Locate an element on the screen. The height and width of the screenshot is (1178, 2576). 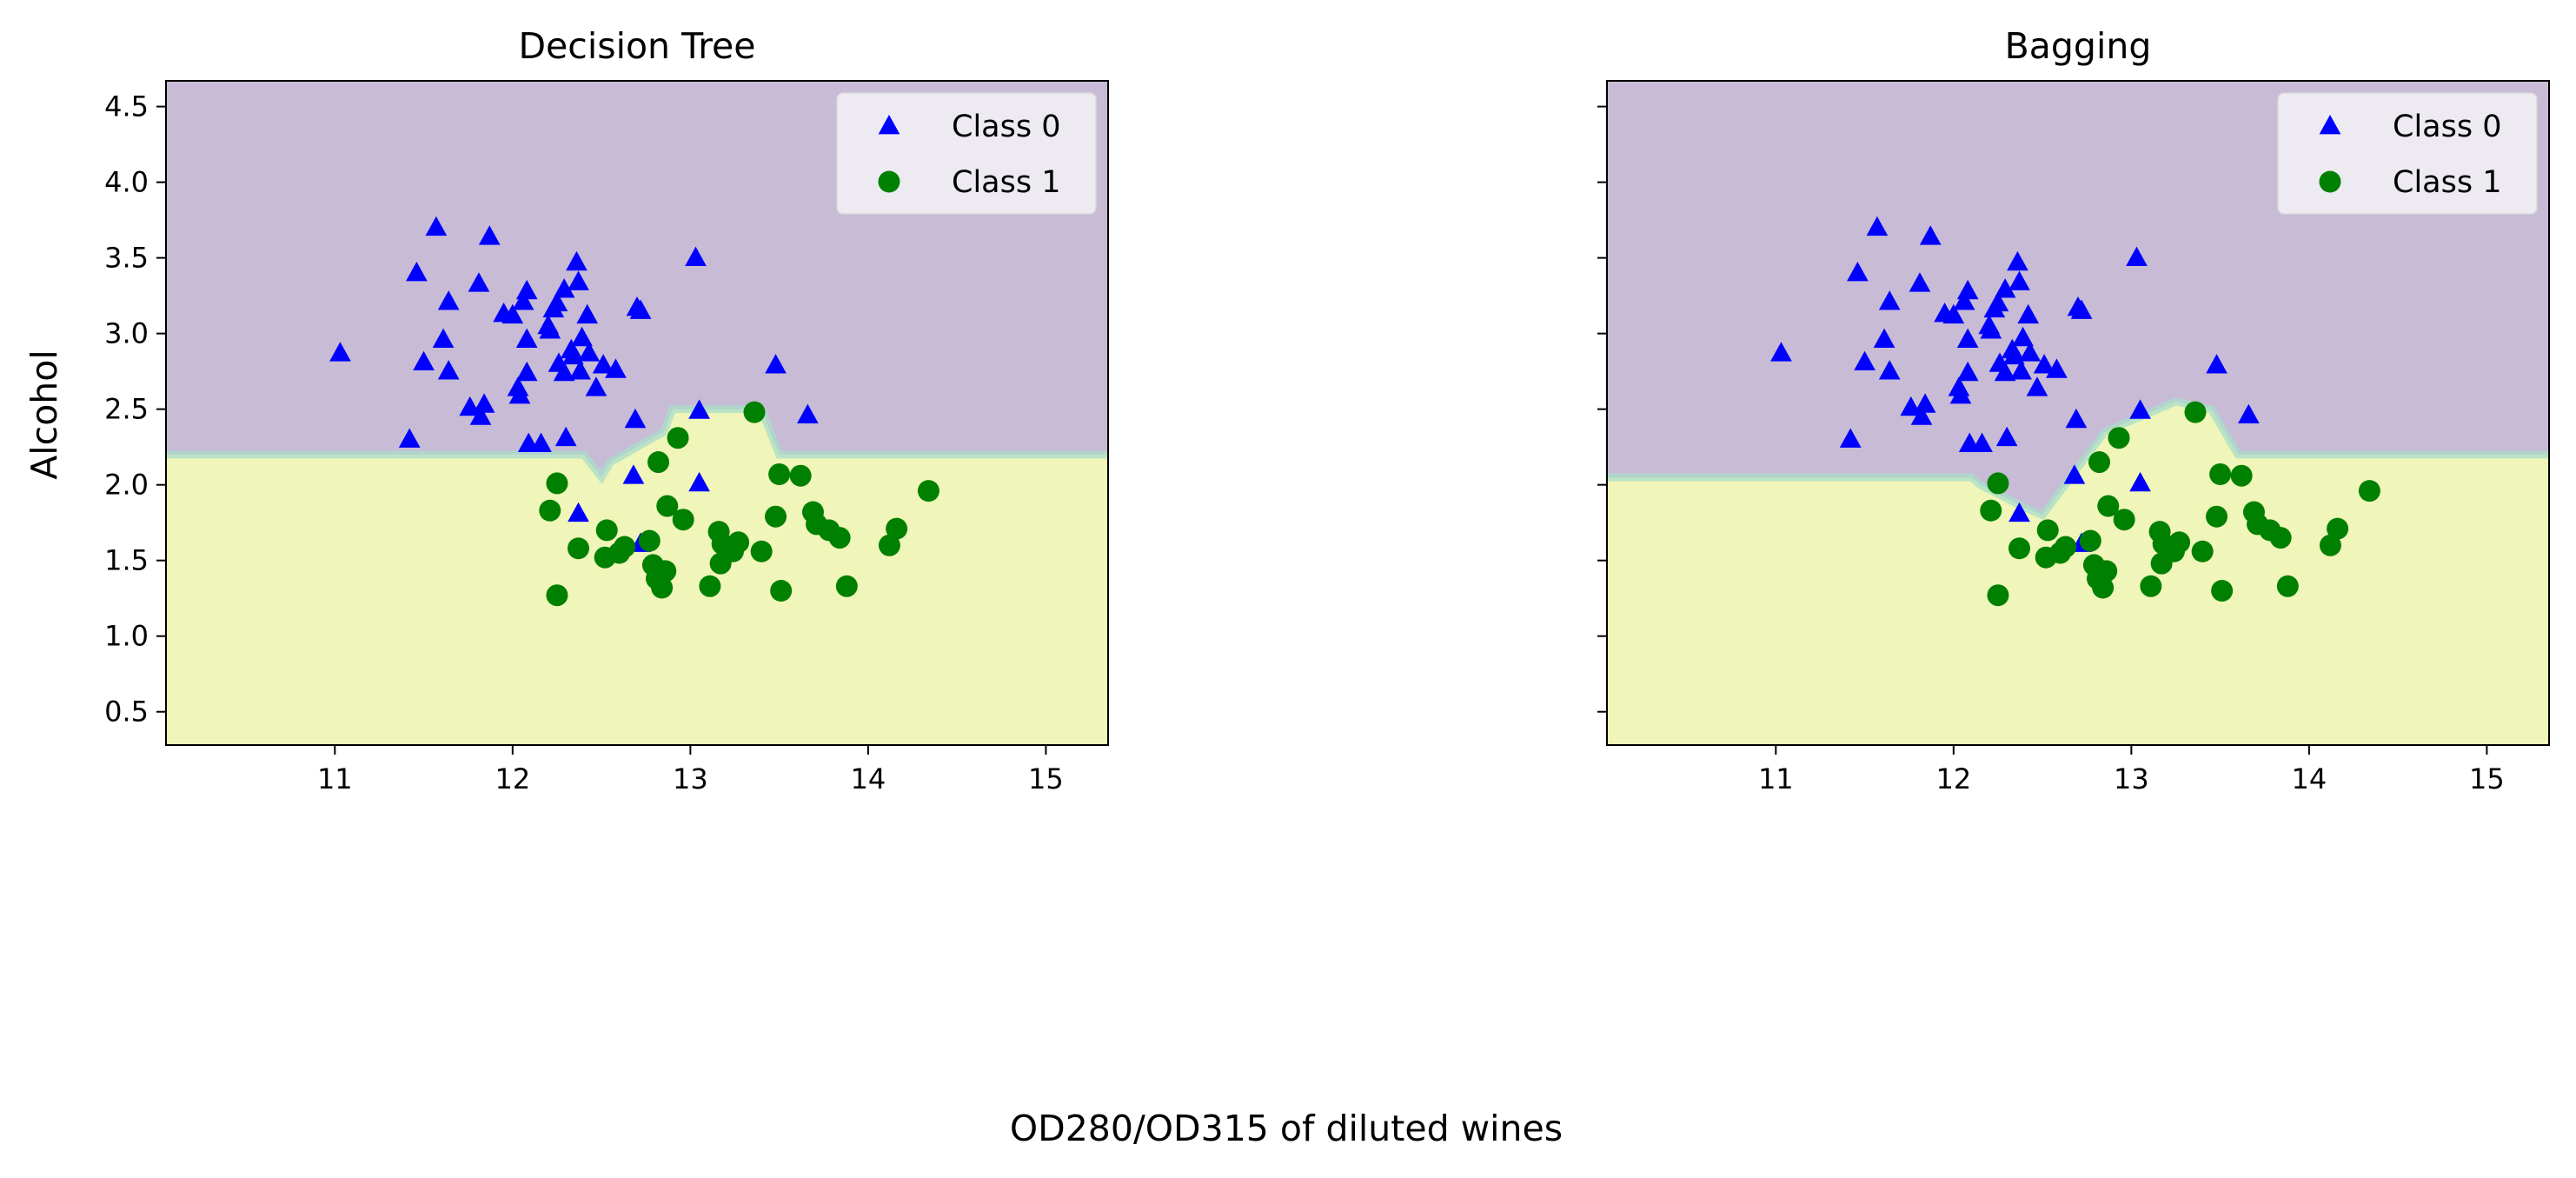
panel-title: Bagging is located at coordinates (2078, 46).